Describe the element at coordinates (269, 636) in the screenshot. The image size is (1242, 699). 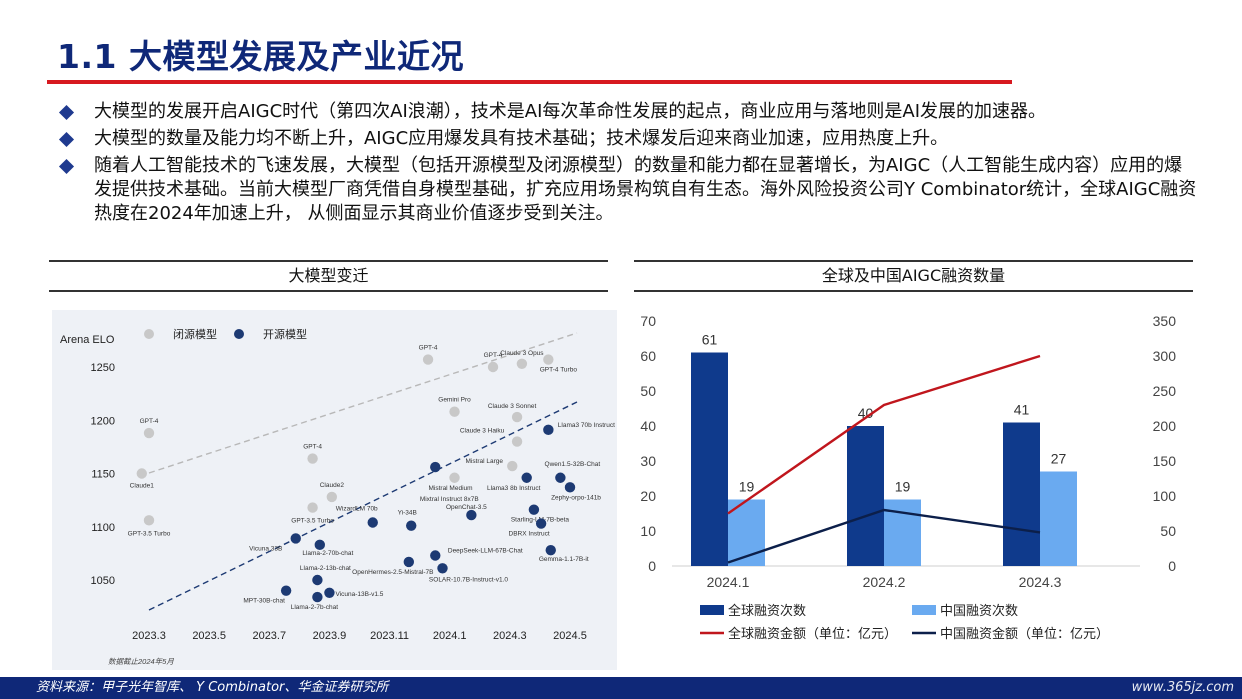
I see `x-tick-label: 2023.7` at that location.